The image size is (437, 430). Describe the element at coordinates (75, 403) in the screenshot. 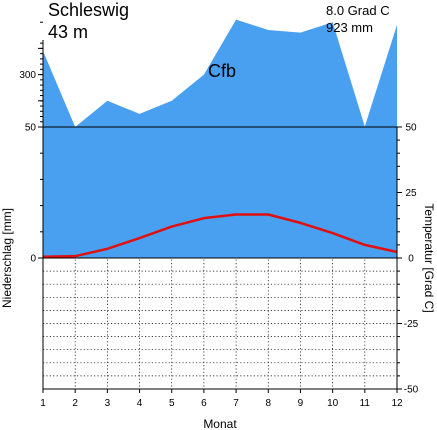

I see `x-tick-label: 2` at that location.